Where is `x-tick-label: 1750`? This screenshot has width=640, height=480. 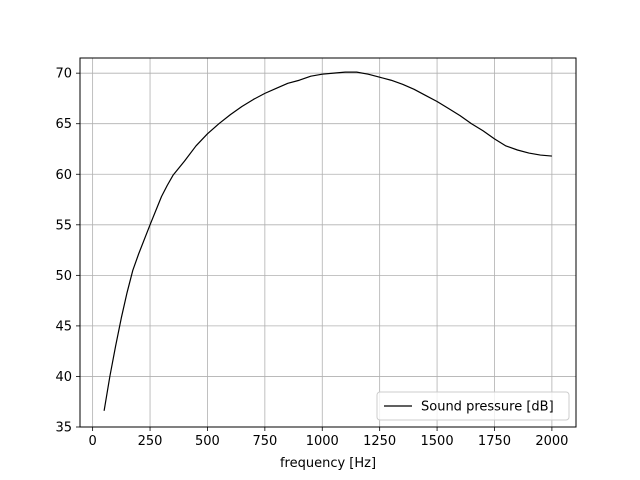
x-tick-label: 1750 is located at coordinates (494, 441).